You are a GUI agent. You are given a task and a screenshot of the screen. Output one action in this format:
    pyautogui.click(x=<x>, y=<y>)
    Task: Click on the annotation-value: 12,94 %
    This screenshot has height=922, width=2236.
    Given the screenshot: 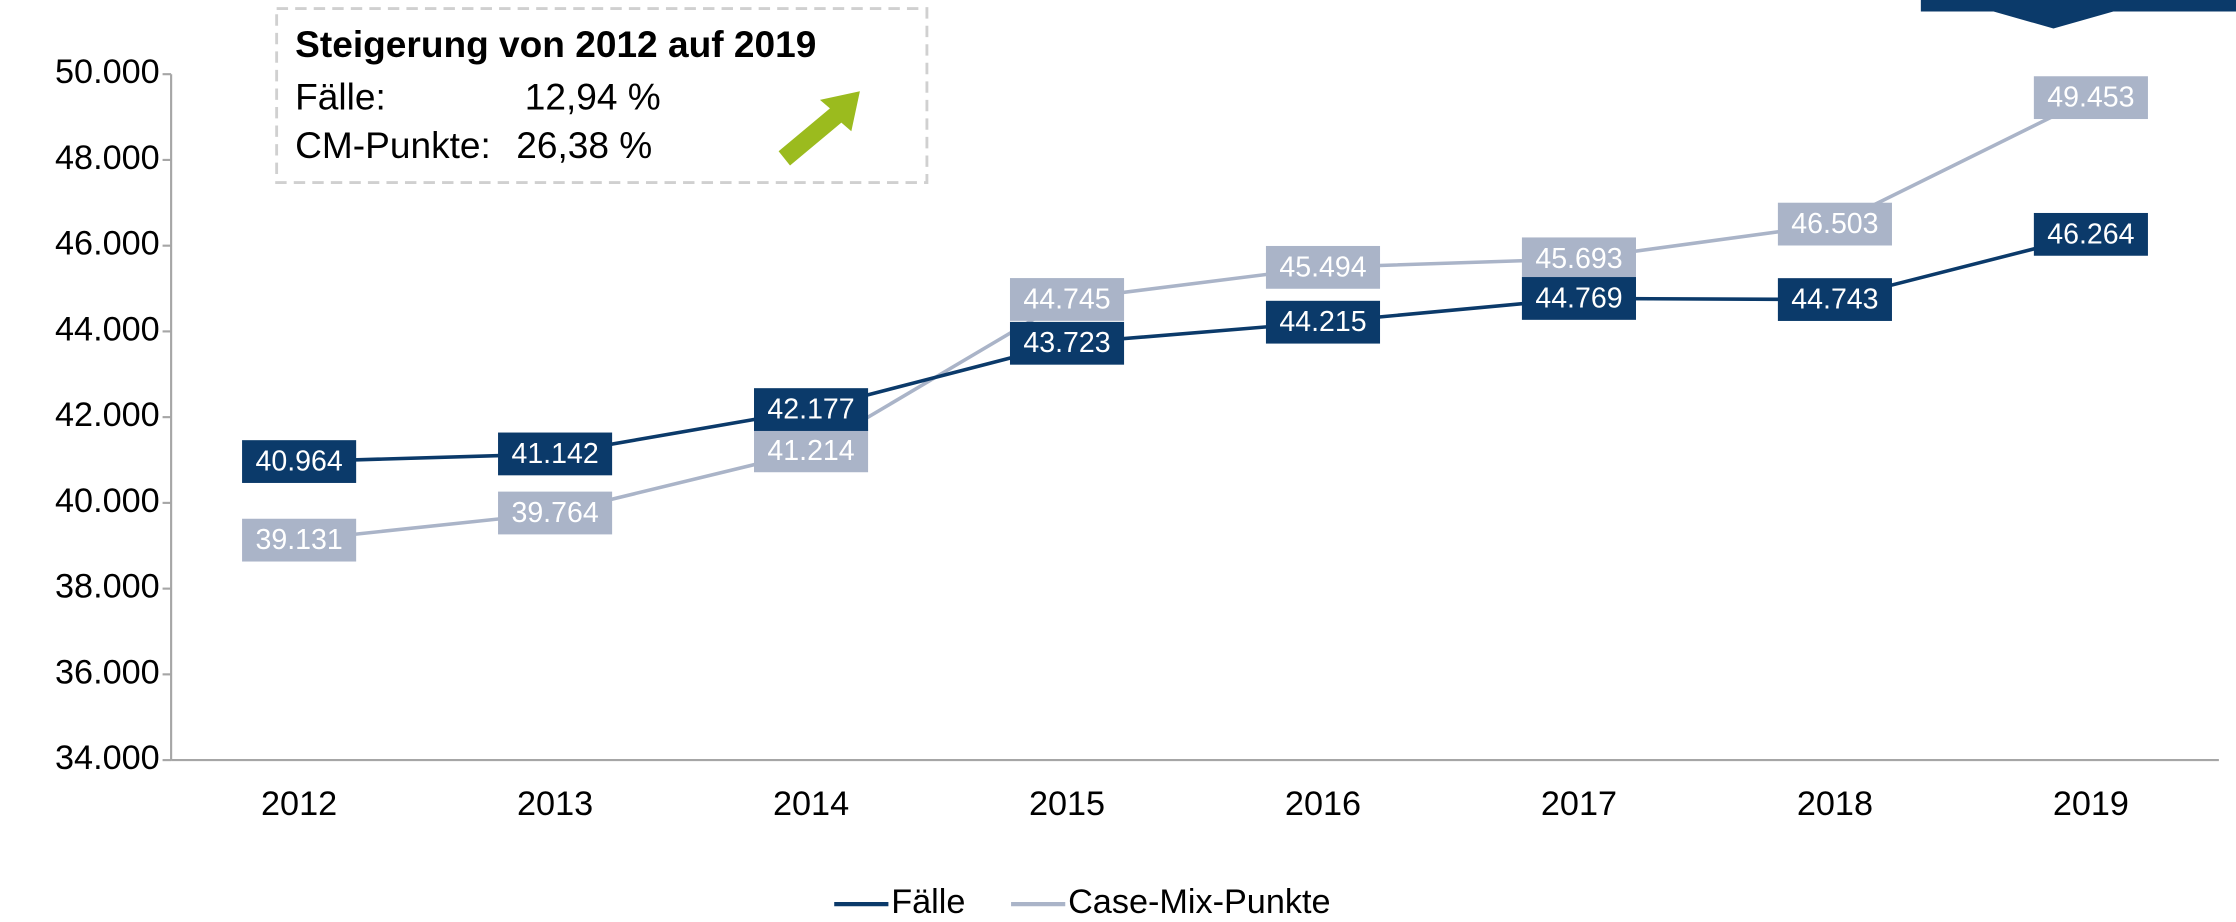 What is the action you would take?
    pyautogui.click(x=593, y=97)
    